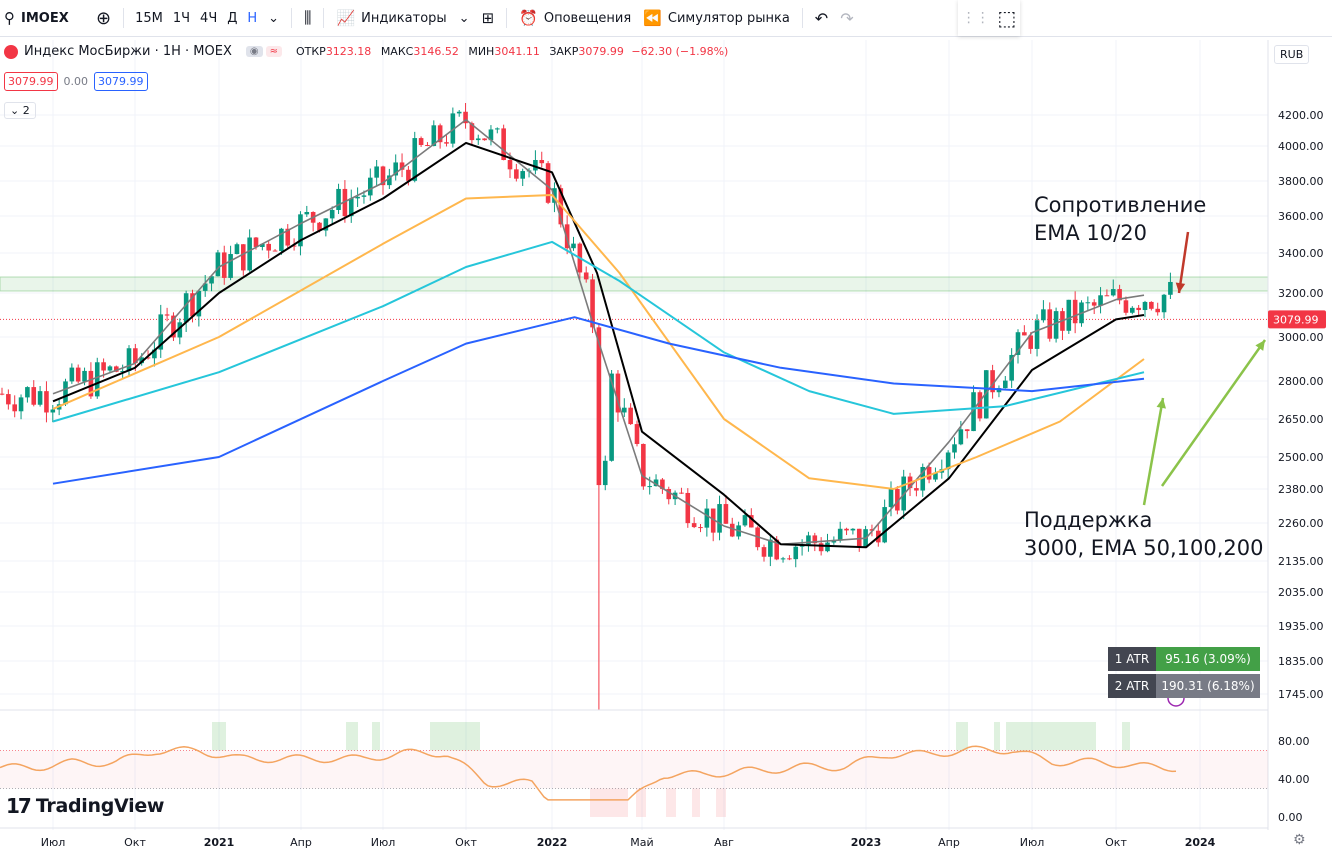 This screenshot has height=852, width=1332. I want to click on symbol-search-button: ⚲ IMOEX, so click(45, 18).